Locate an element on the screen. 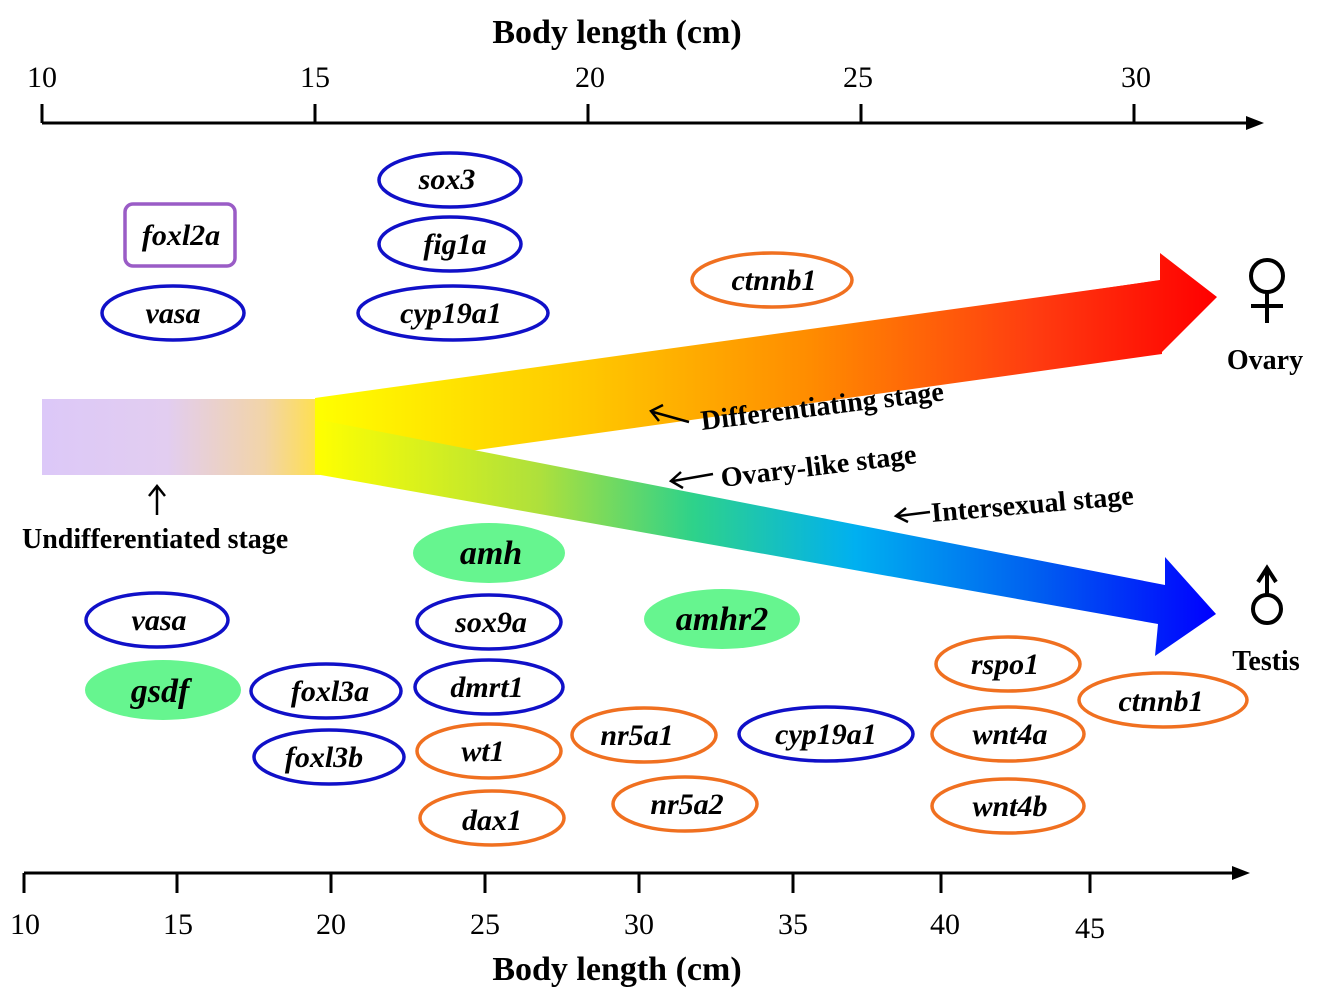 The height and width of the screenshot is (990, 1323). bottom-axis-tick-label: 40 is located at coordinates (945, 924).